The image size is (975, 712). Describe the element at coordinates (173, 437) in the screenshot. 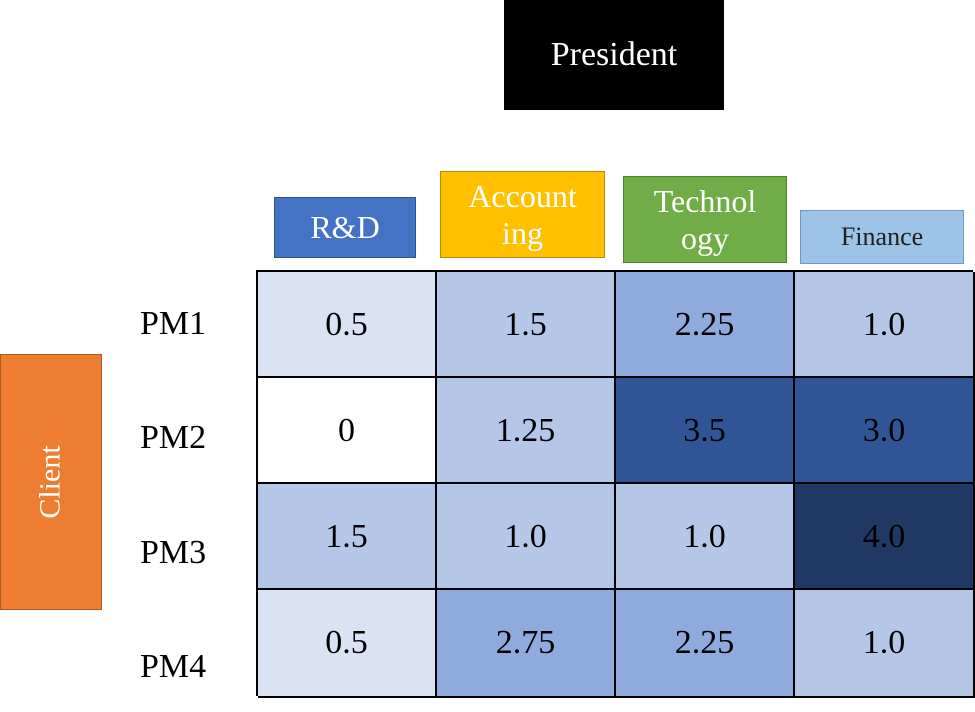

I see `row-label-pm2: PM2` at that location.